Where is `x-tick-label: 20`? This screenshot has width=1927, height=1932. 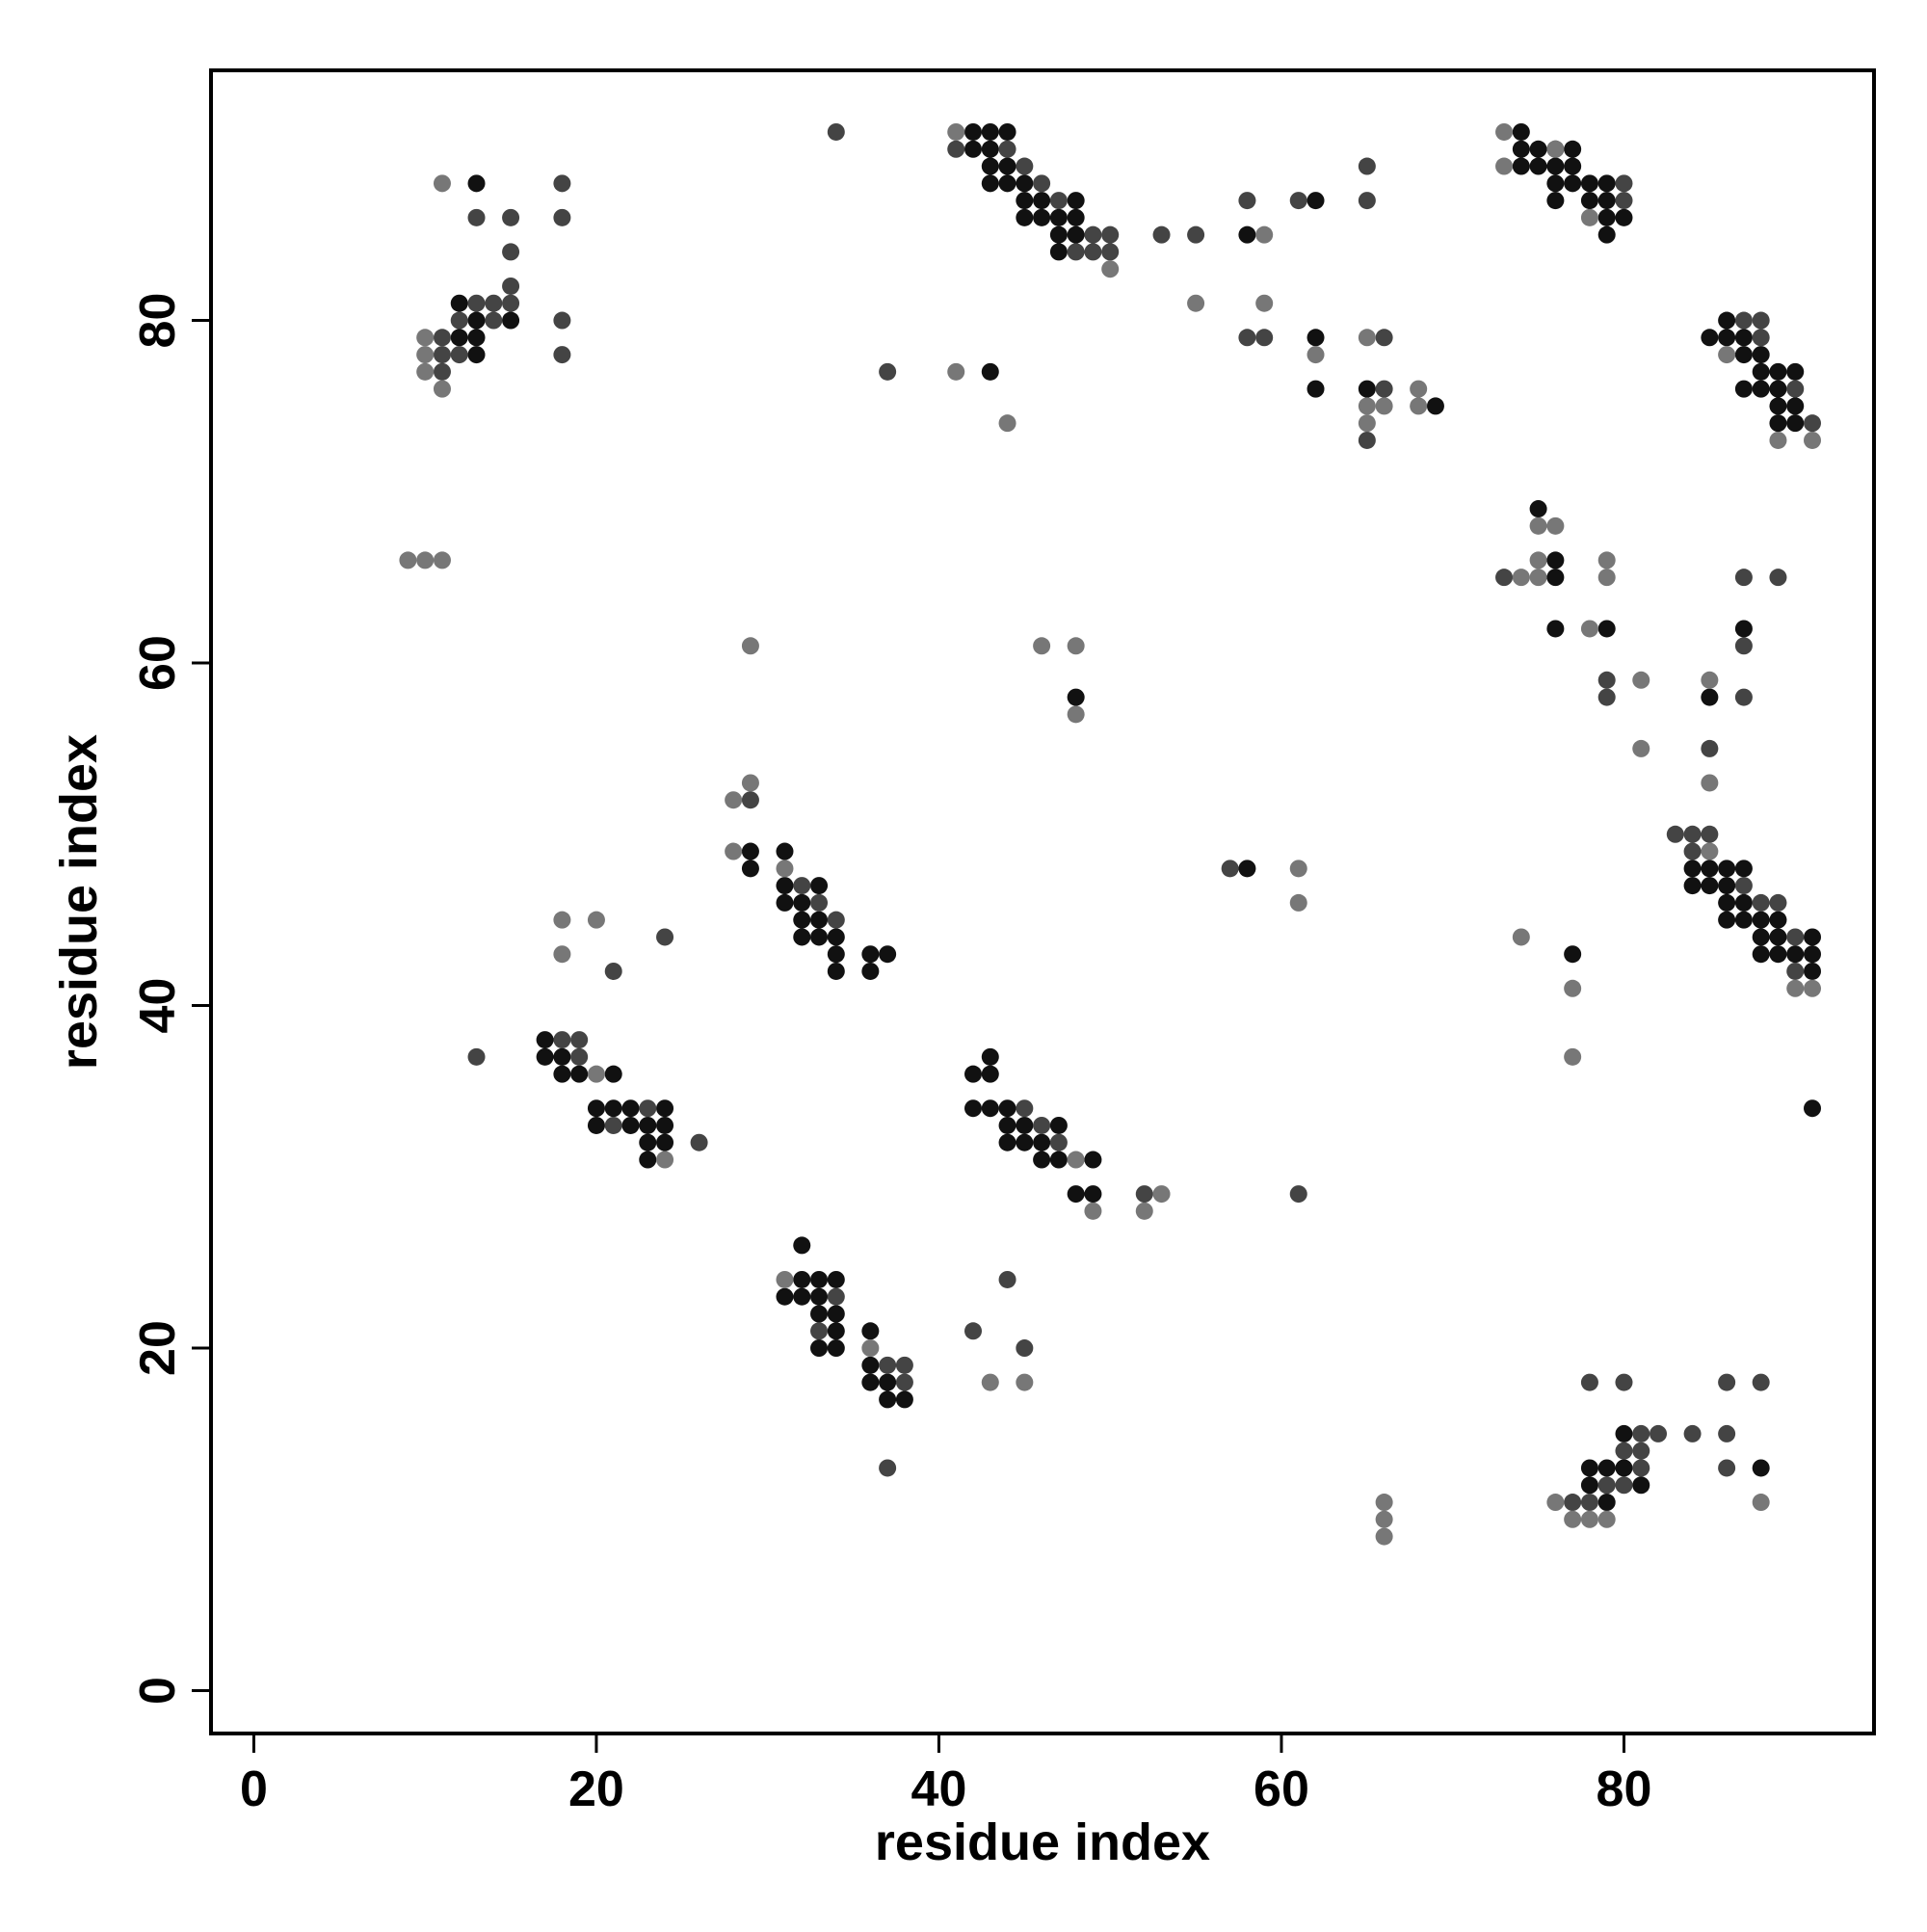
x-tick-label: 20 is located at coordinates (596, 1789).